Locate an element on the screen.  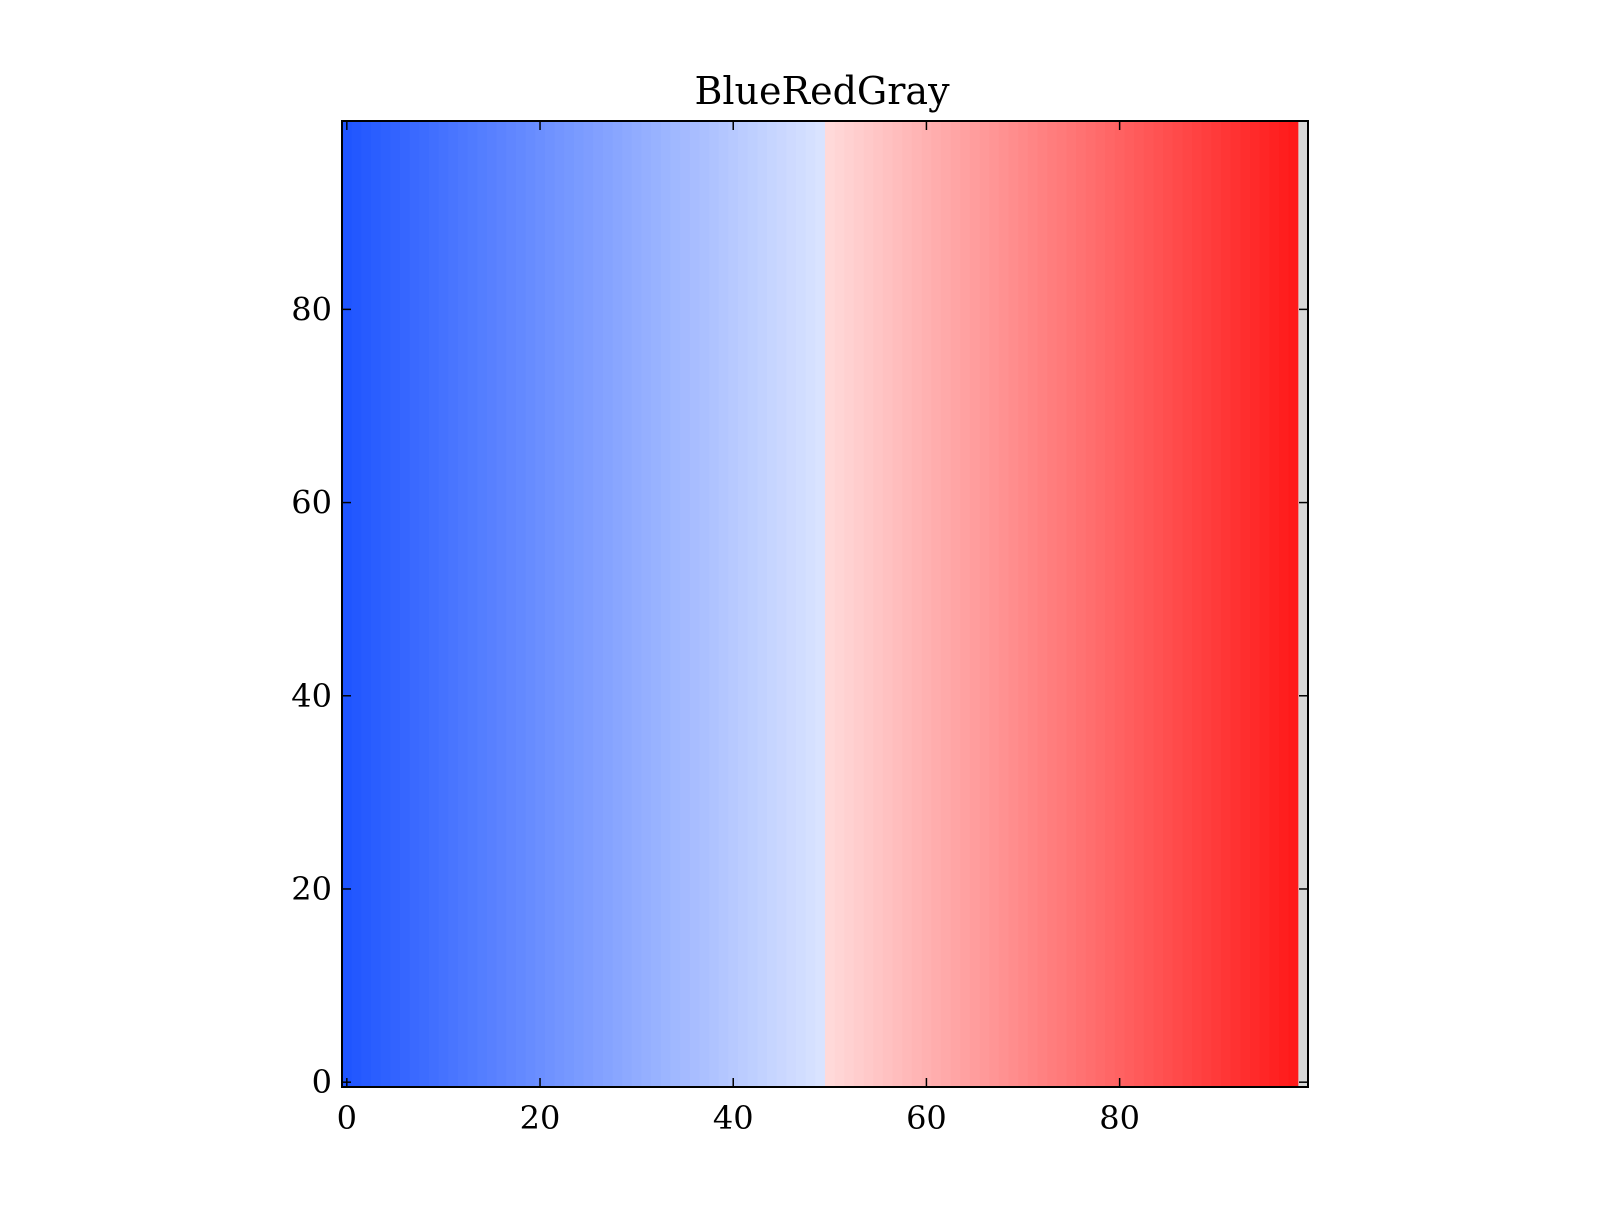
y-tick-label: 40 is located at coordinates (311, 696).